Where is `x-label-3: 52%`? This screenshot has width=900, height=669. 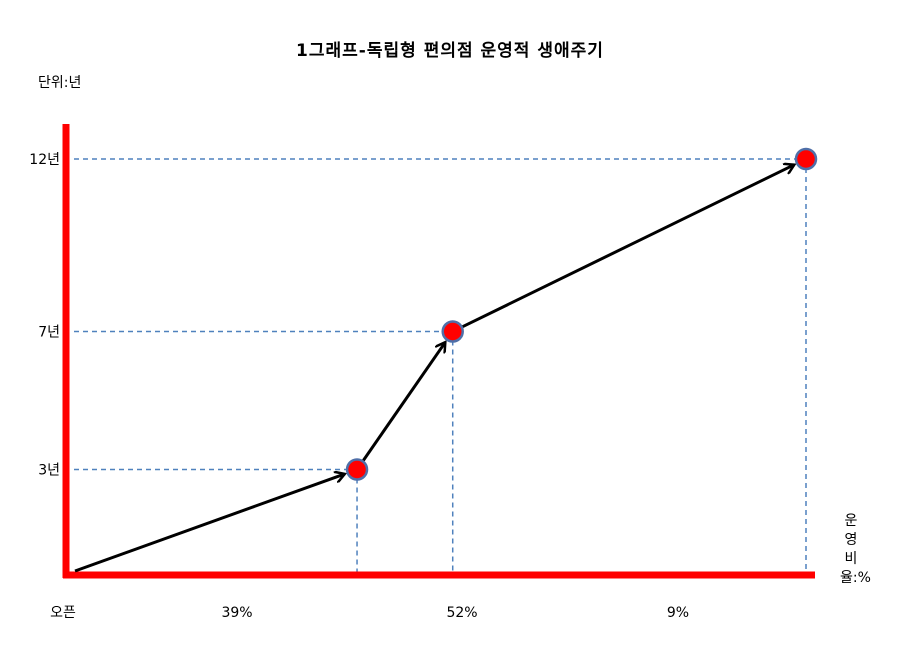
x-label-3: 52% is located at coordinates (461, 613).